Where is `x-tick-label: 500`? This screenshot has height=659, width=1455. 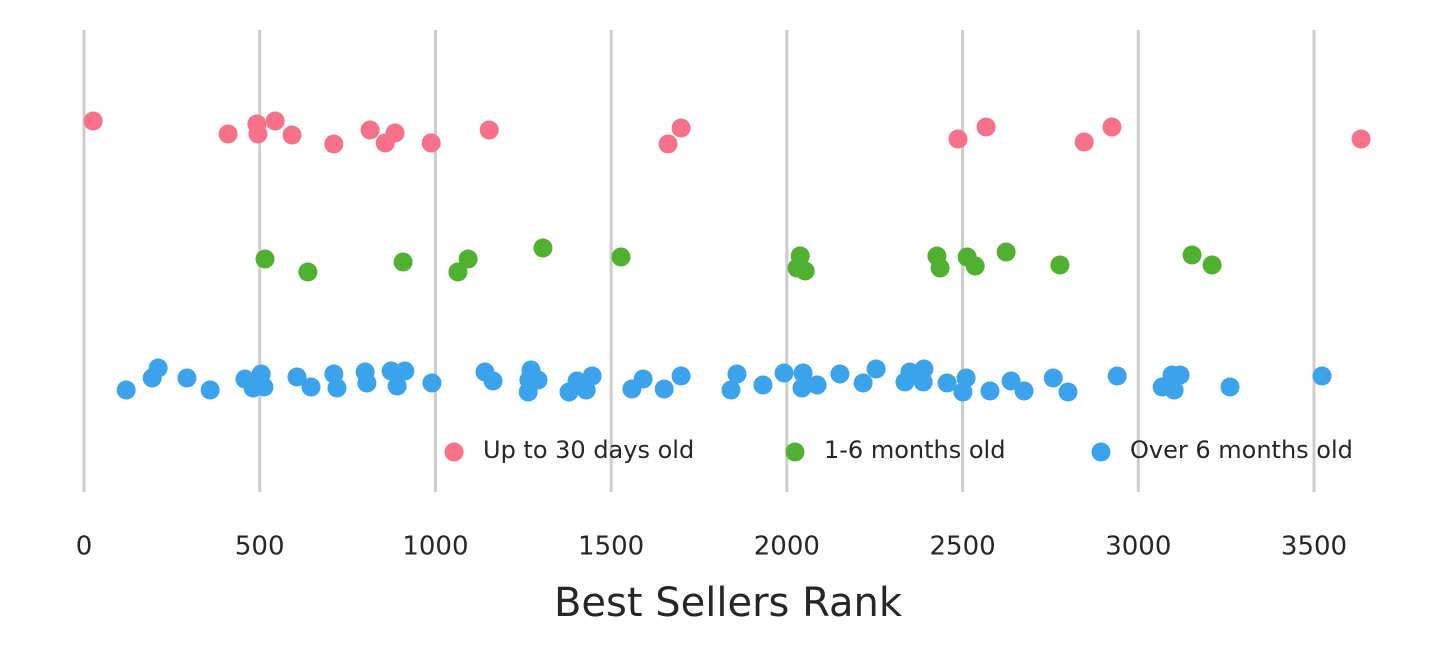 x-tick-label: 500 is located at coordinates (260, 547).